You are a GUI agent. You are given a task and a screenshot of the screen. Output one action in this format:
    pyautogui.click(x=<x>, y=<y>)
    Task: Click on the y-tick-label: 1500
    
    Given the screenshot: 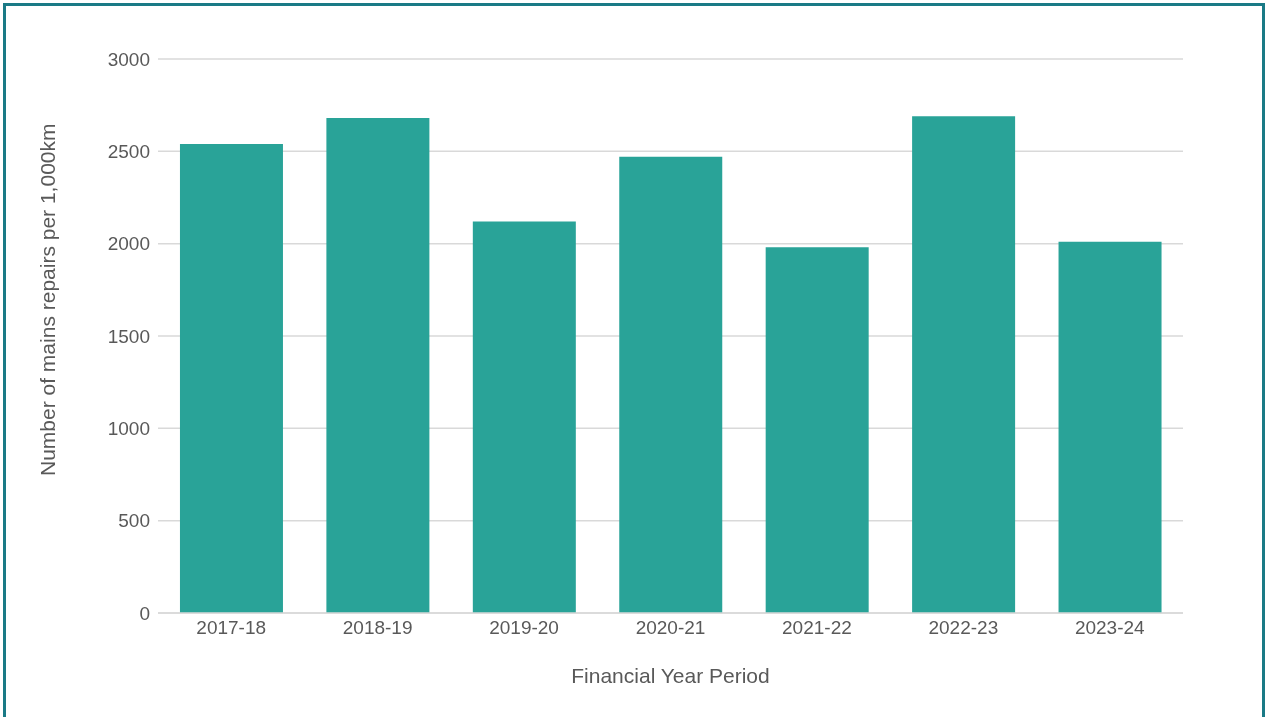 What is the action you would take?
    pyautogui.click(x=128, y=336)
    